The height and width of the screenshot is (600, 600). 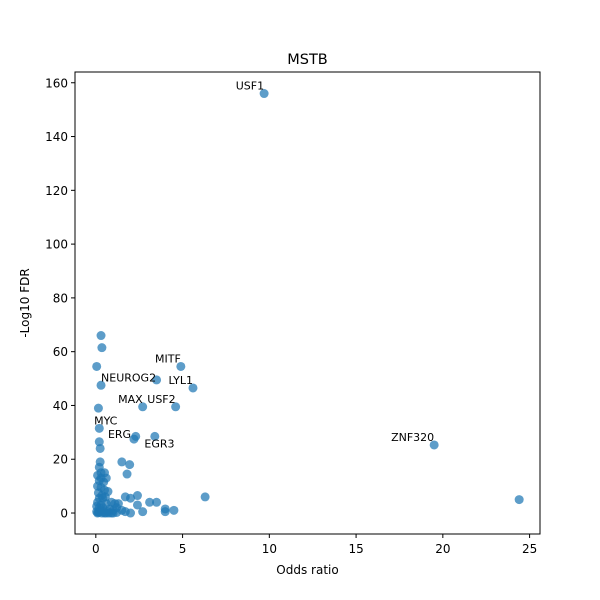 What do you see at coordinates (56, 191) in the screenshot?
I see `y-tick-label: 120` at bounding box center [56, 191].